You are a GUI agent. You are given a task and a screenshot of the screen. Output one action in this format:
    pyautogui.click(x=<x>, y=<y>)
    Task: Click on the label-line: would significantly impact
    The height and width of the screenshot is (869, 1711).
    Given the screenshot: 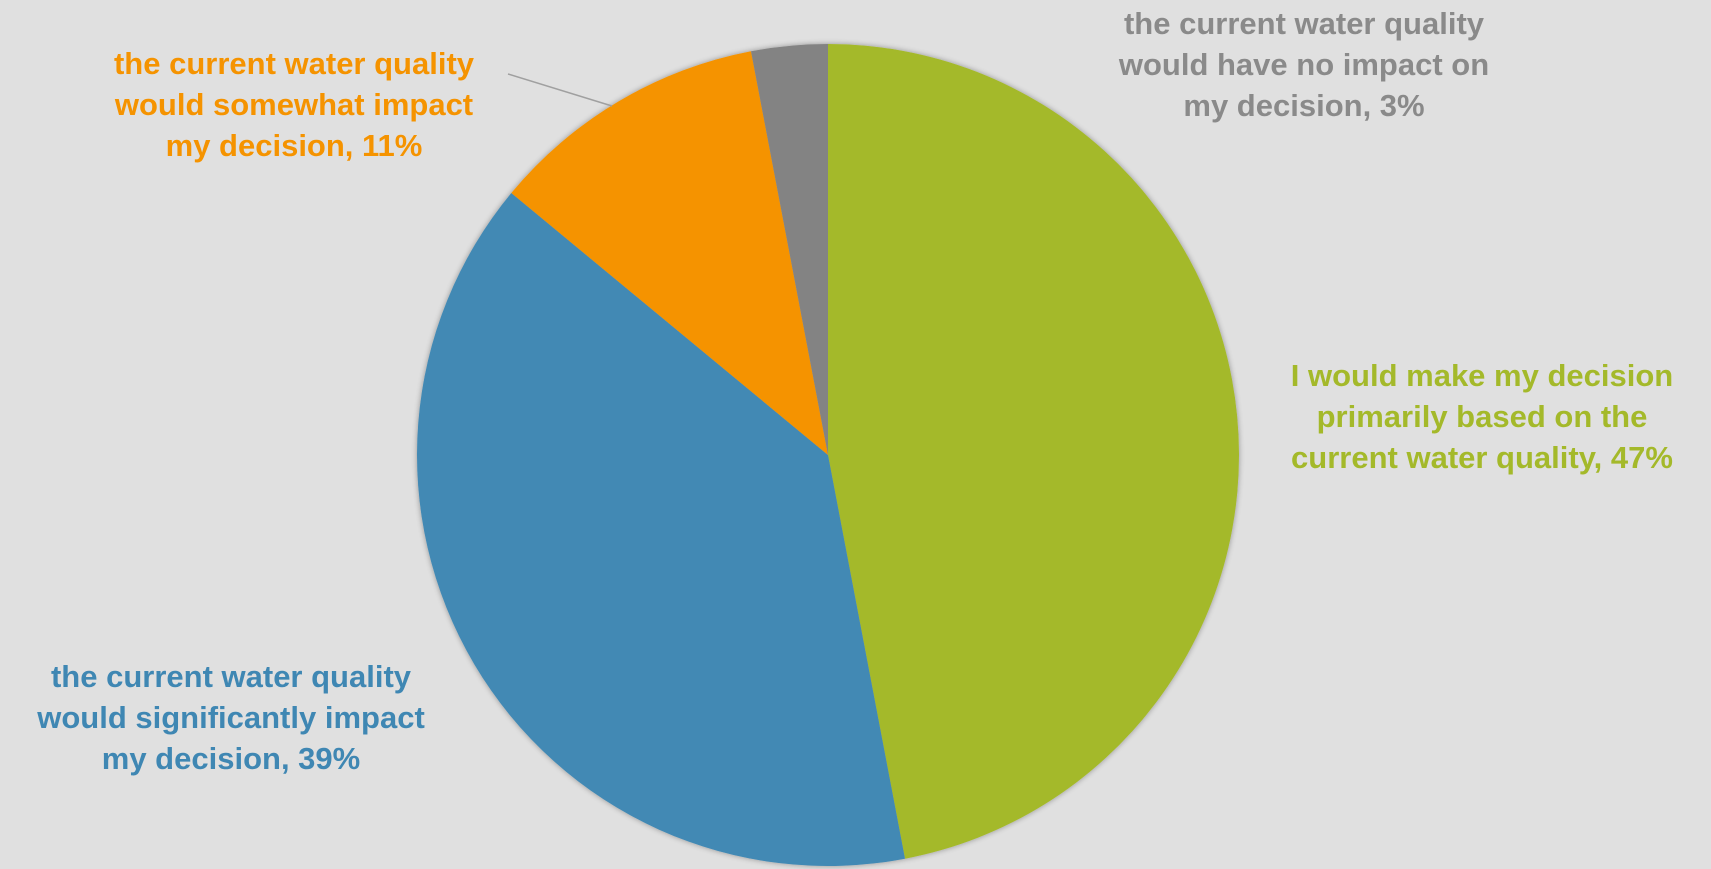 What is the action you would take?
    pyautogui.click(x=231, y=717)
    